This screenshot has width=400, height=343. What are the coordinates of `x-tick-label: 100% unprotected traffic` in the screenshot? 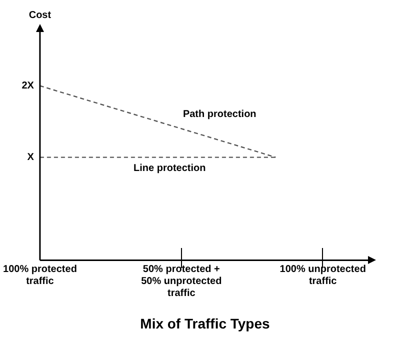 It's located at (323, 275).